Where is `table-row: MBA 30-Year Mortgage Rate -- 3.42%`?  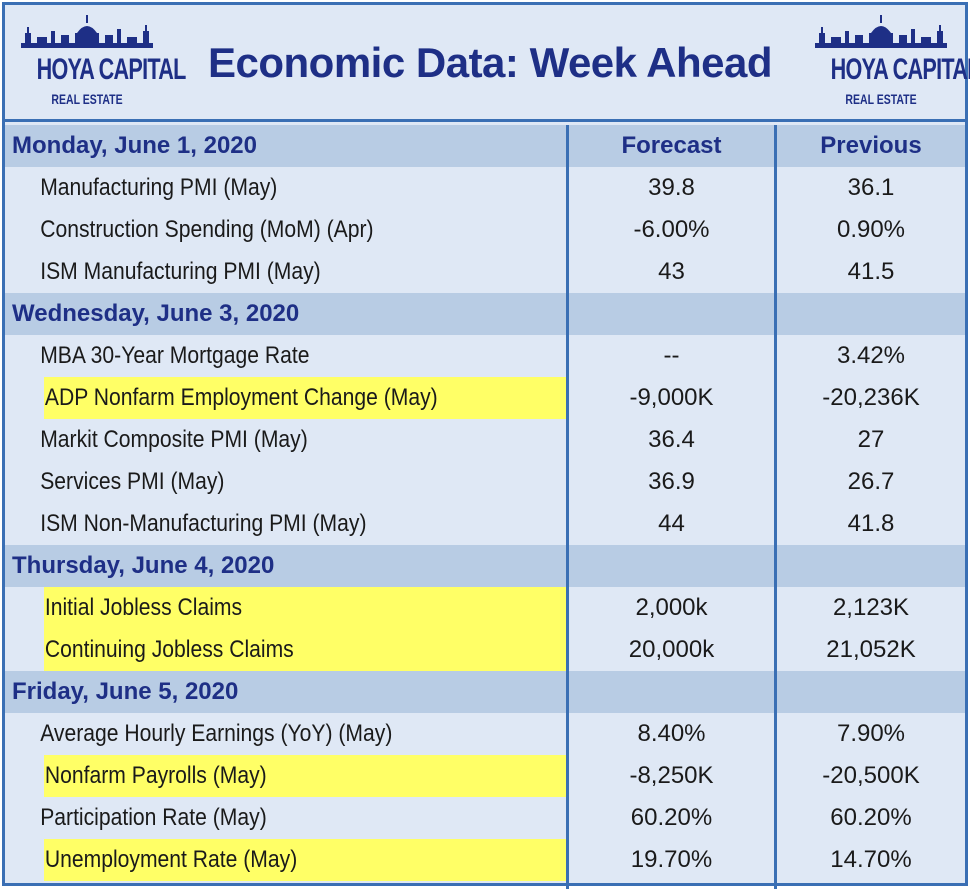
table-row: MBA 30-Year Mortgage Rate -- 3.42% is located at coordinates (485, 356).